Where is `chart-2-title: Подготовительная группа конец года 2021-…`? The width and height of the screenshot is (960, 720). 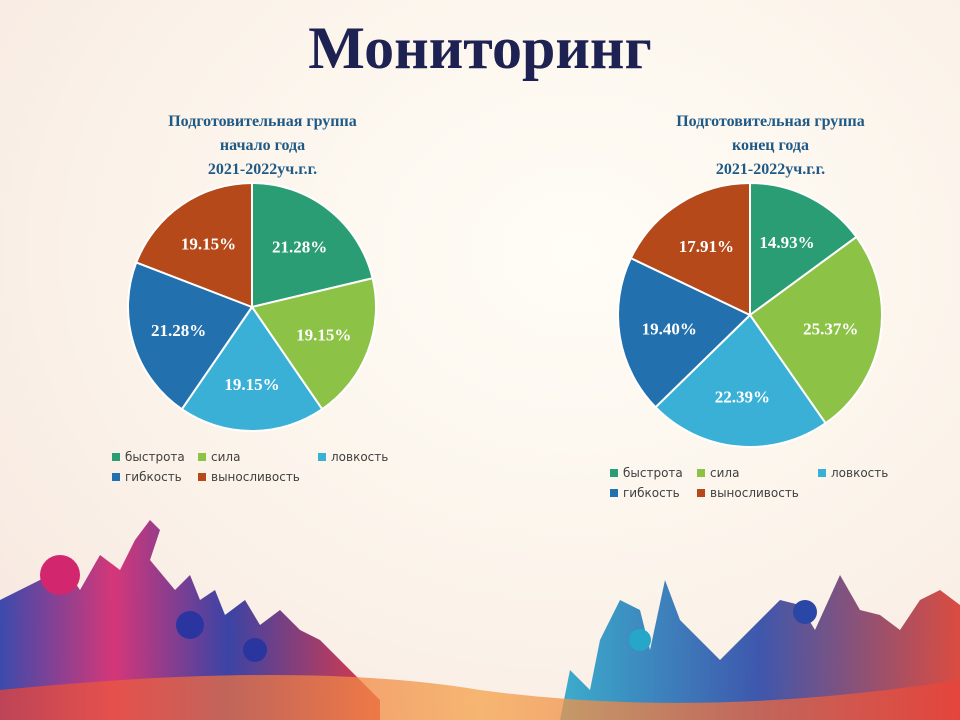 chart-2-title: Подготовительная группа конец года 2021-… is located at coordinates (770, 146).